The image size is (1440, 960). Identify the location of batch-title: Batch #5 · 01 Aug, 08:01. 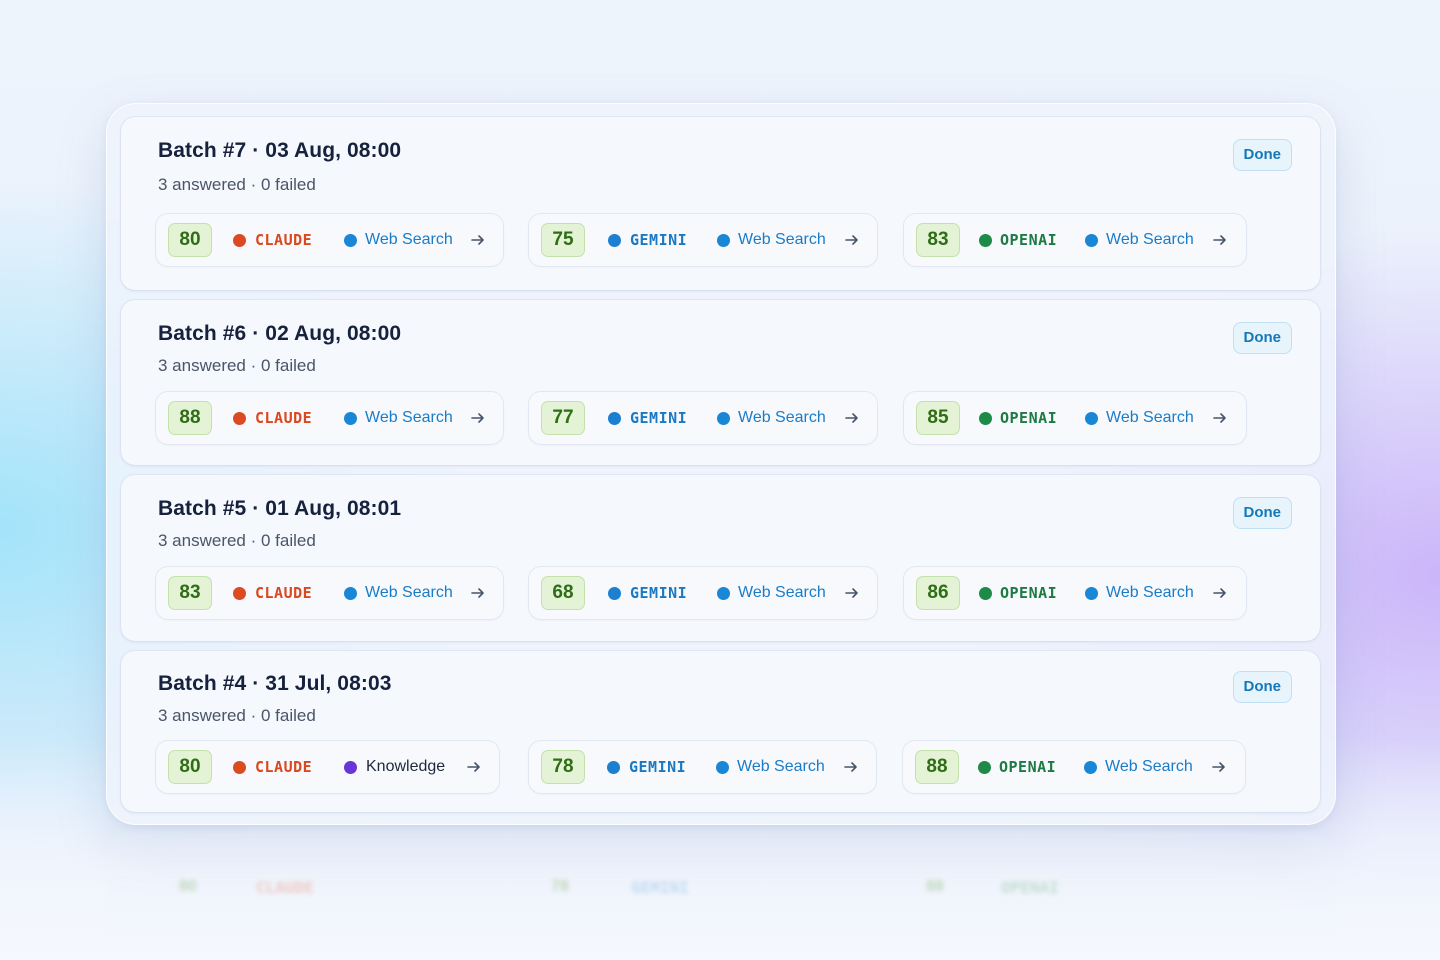
(280, 508).